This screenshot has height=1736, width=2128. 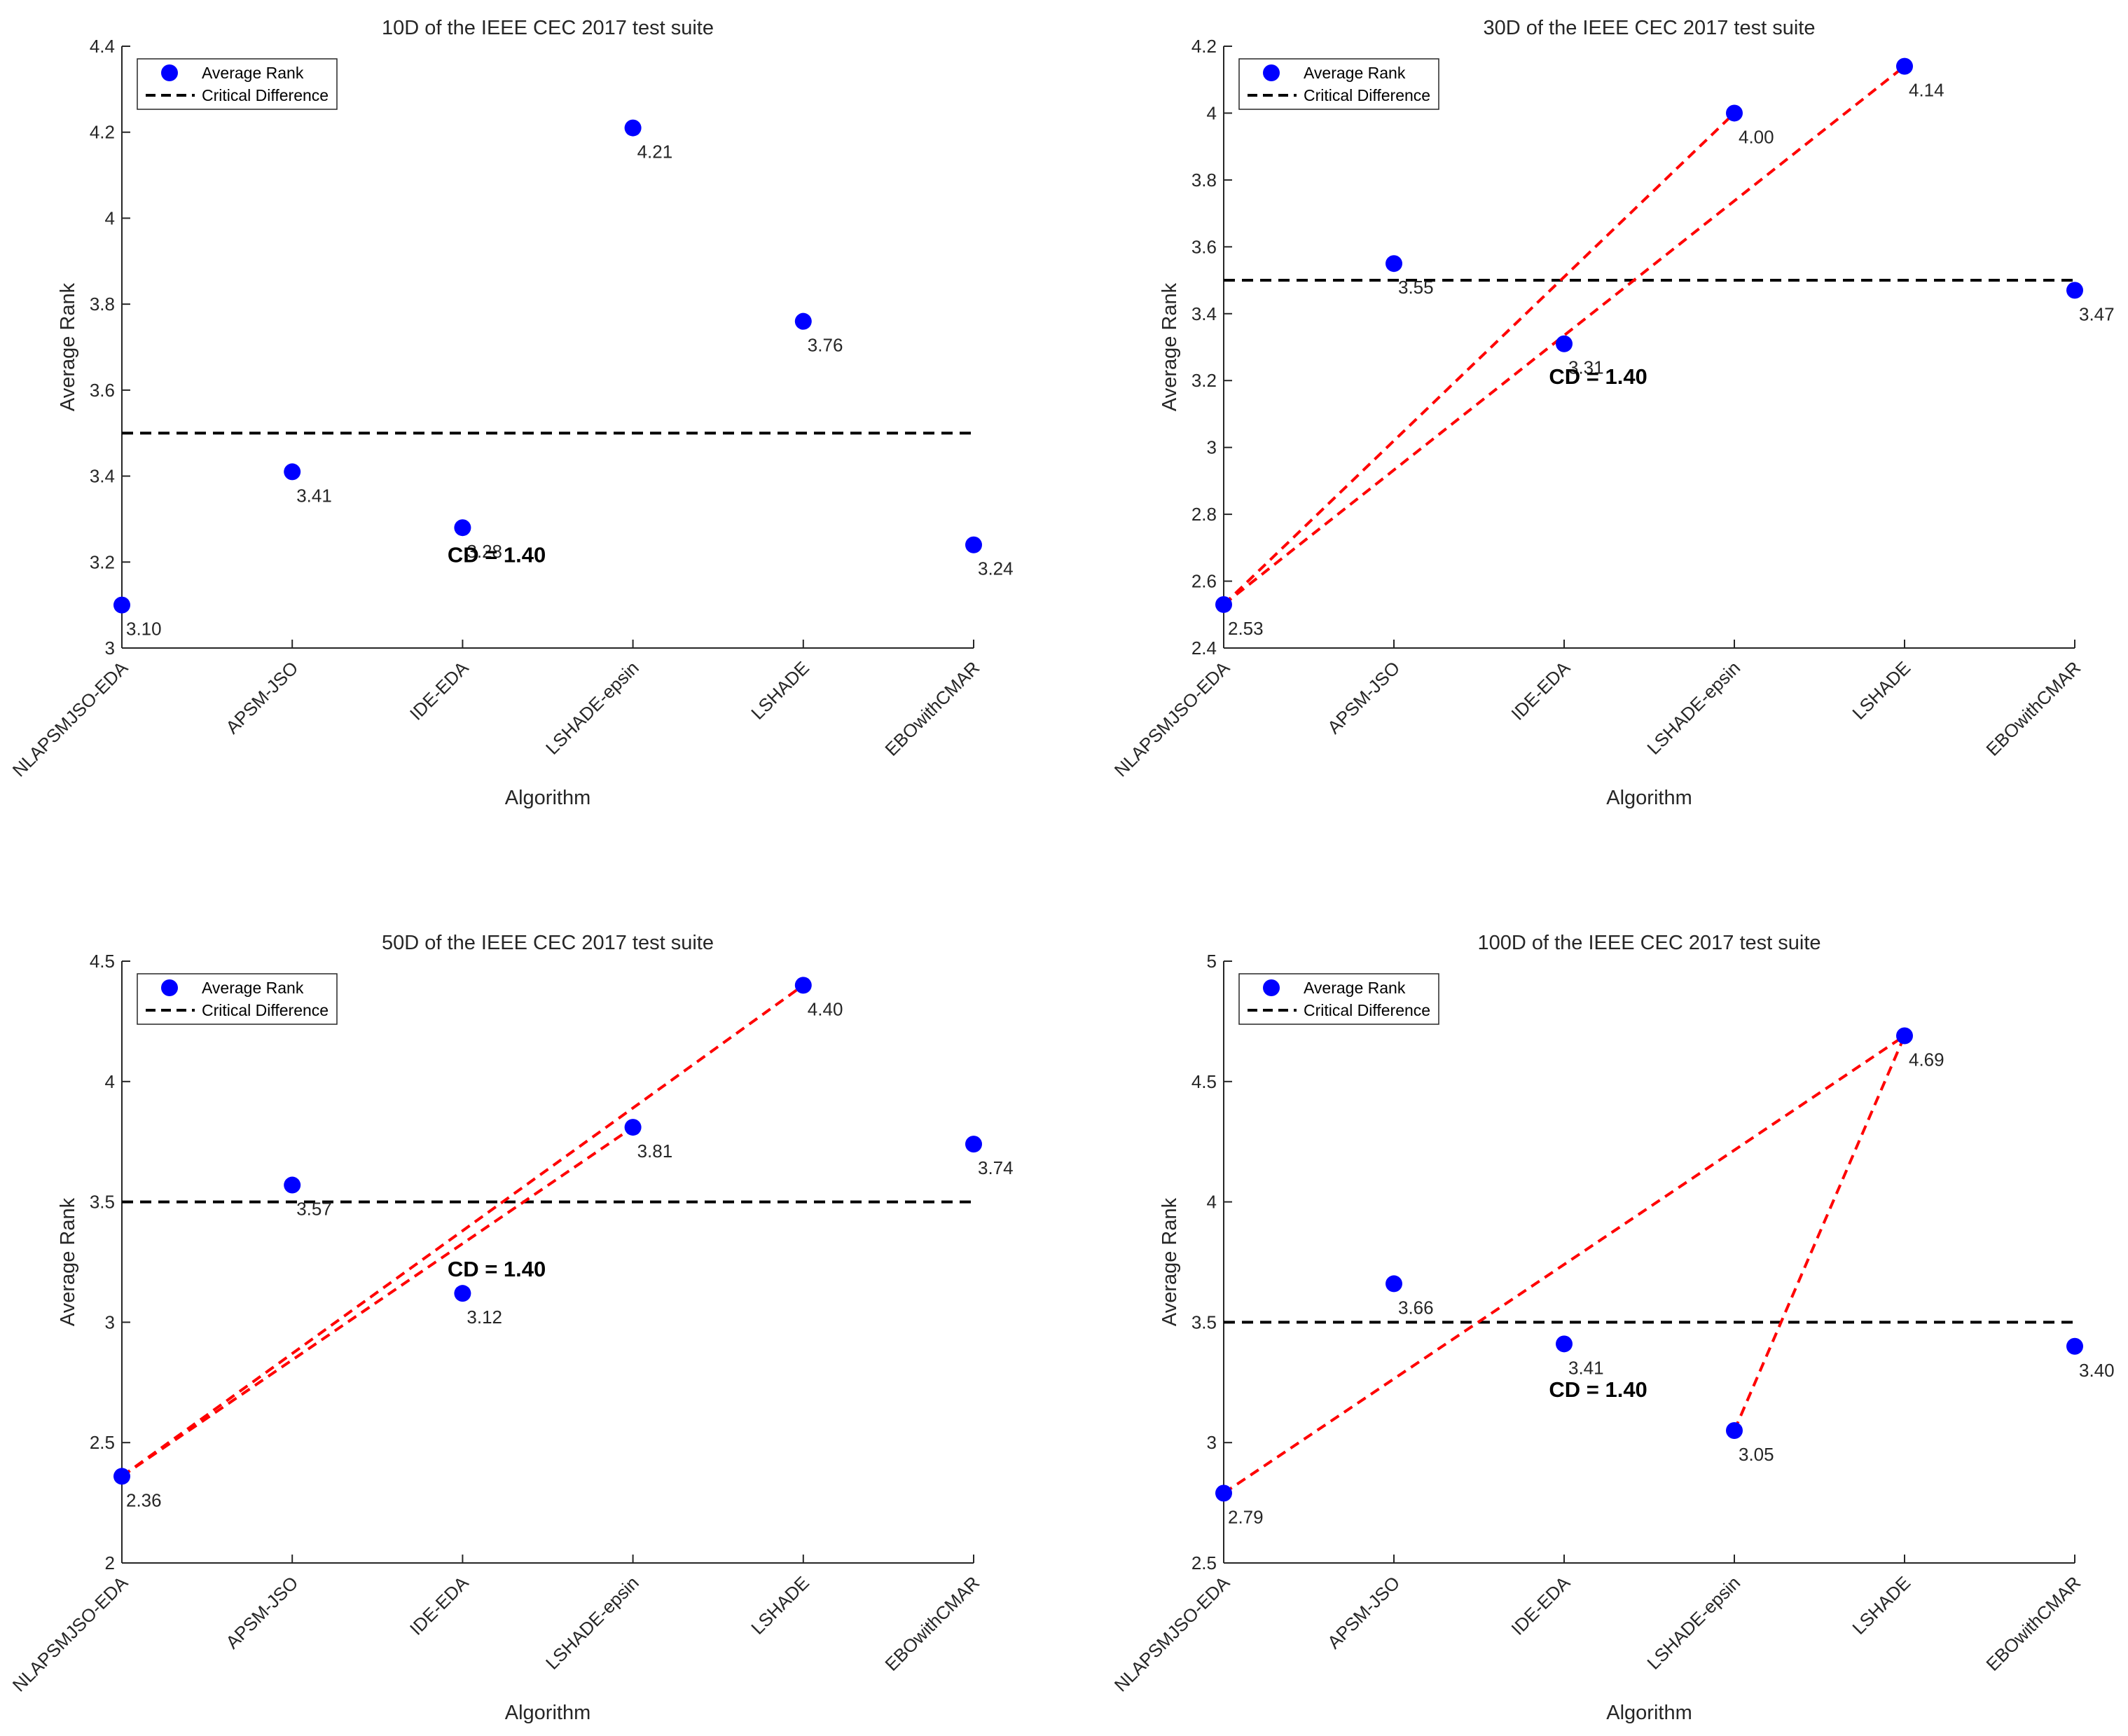 I want to click on data-label: 2.53, so click(x=1246, y=628).